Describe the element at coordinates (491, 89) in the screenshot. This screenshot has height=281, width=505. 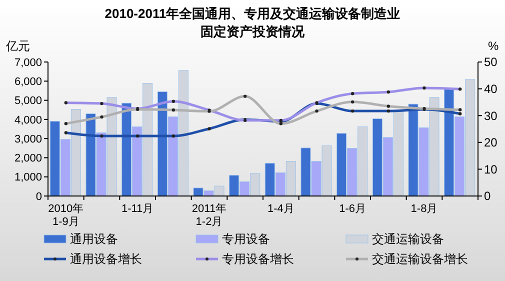
I see `y2-tick-label: 40` at that location.